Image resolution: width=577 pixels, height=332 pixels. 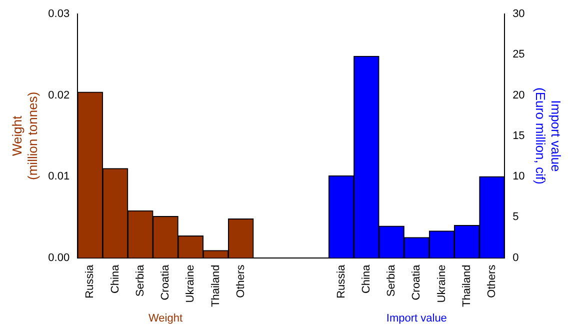 What do you see at coordinates (548, 136) in the screenshot?
I see `y2-axis-title: Import value (Euro million, cif)` at bounding box center [548, 136].